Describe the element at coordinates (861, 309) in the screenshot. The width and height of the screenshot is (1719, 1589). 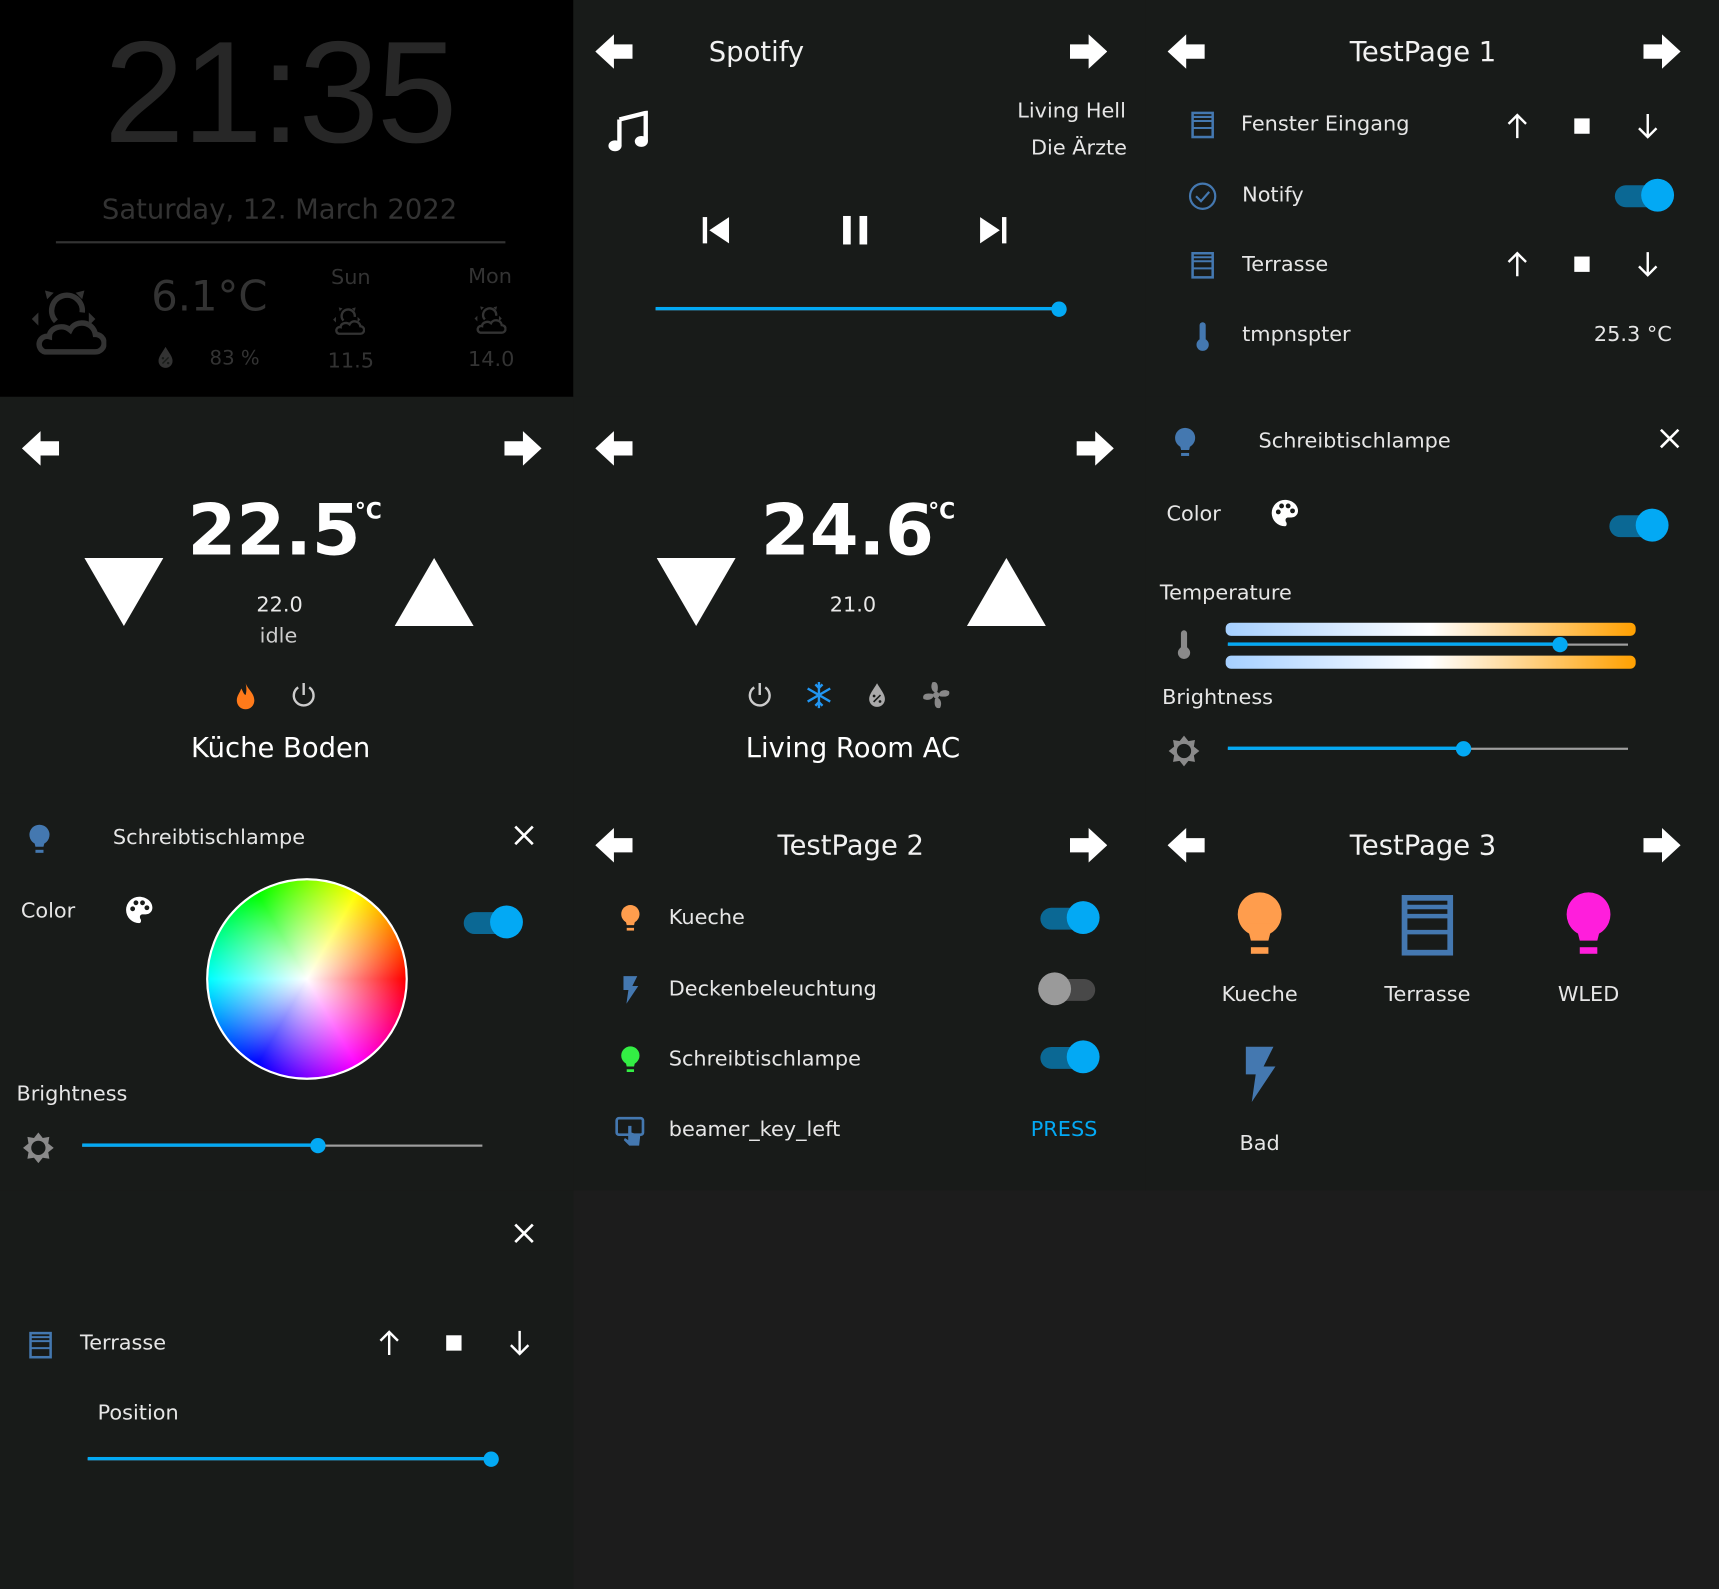
I see `progress-slider` at that location.